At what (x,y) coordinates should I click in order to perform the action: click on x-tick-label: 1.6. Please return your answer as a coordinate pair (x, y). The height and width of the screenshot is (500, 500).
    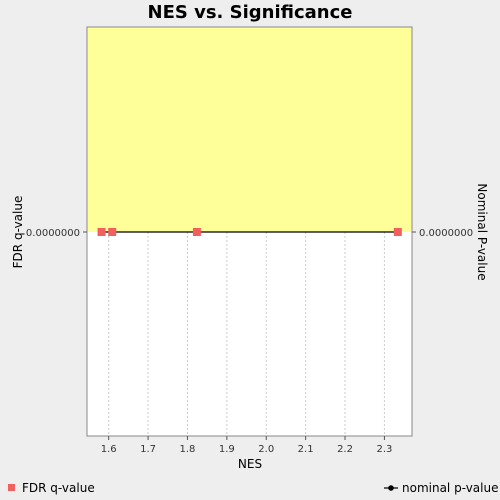
    Looking at the image, I should click on (109, 449).